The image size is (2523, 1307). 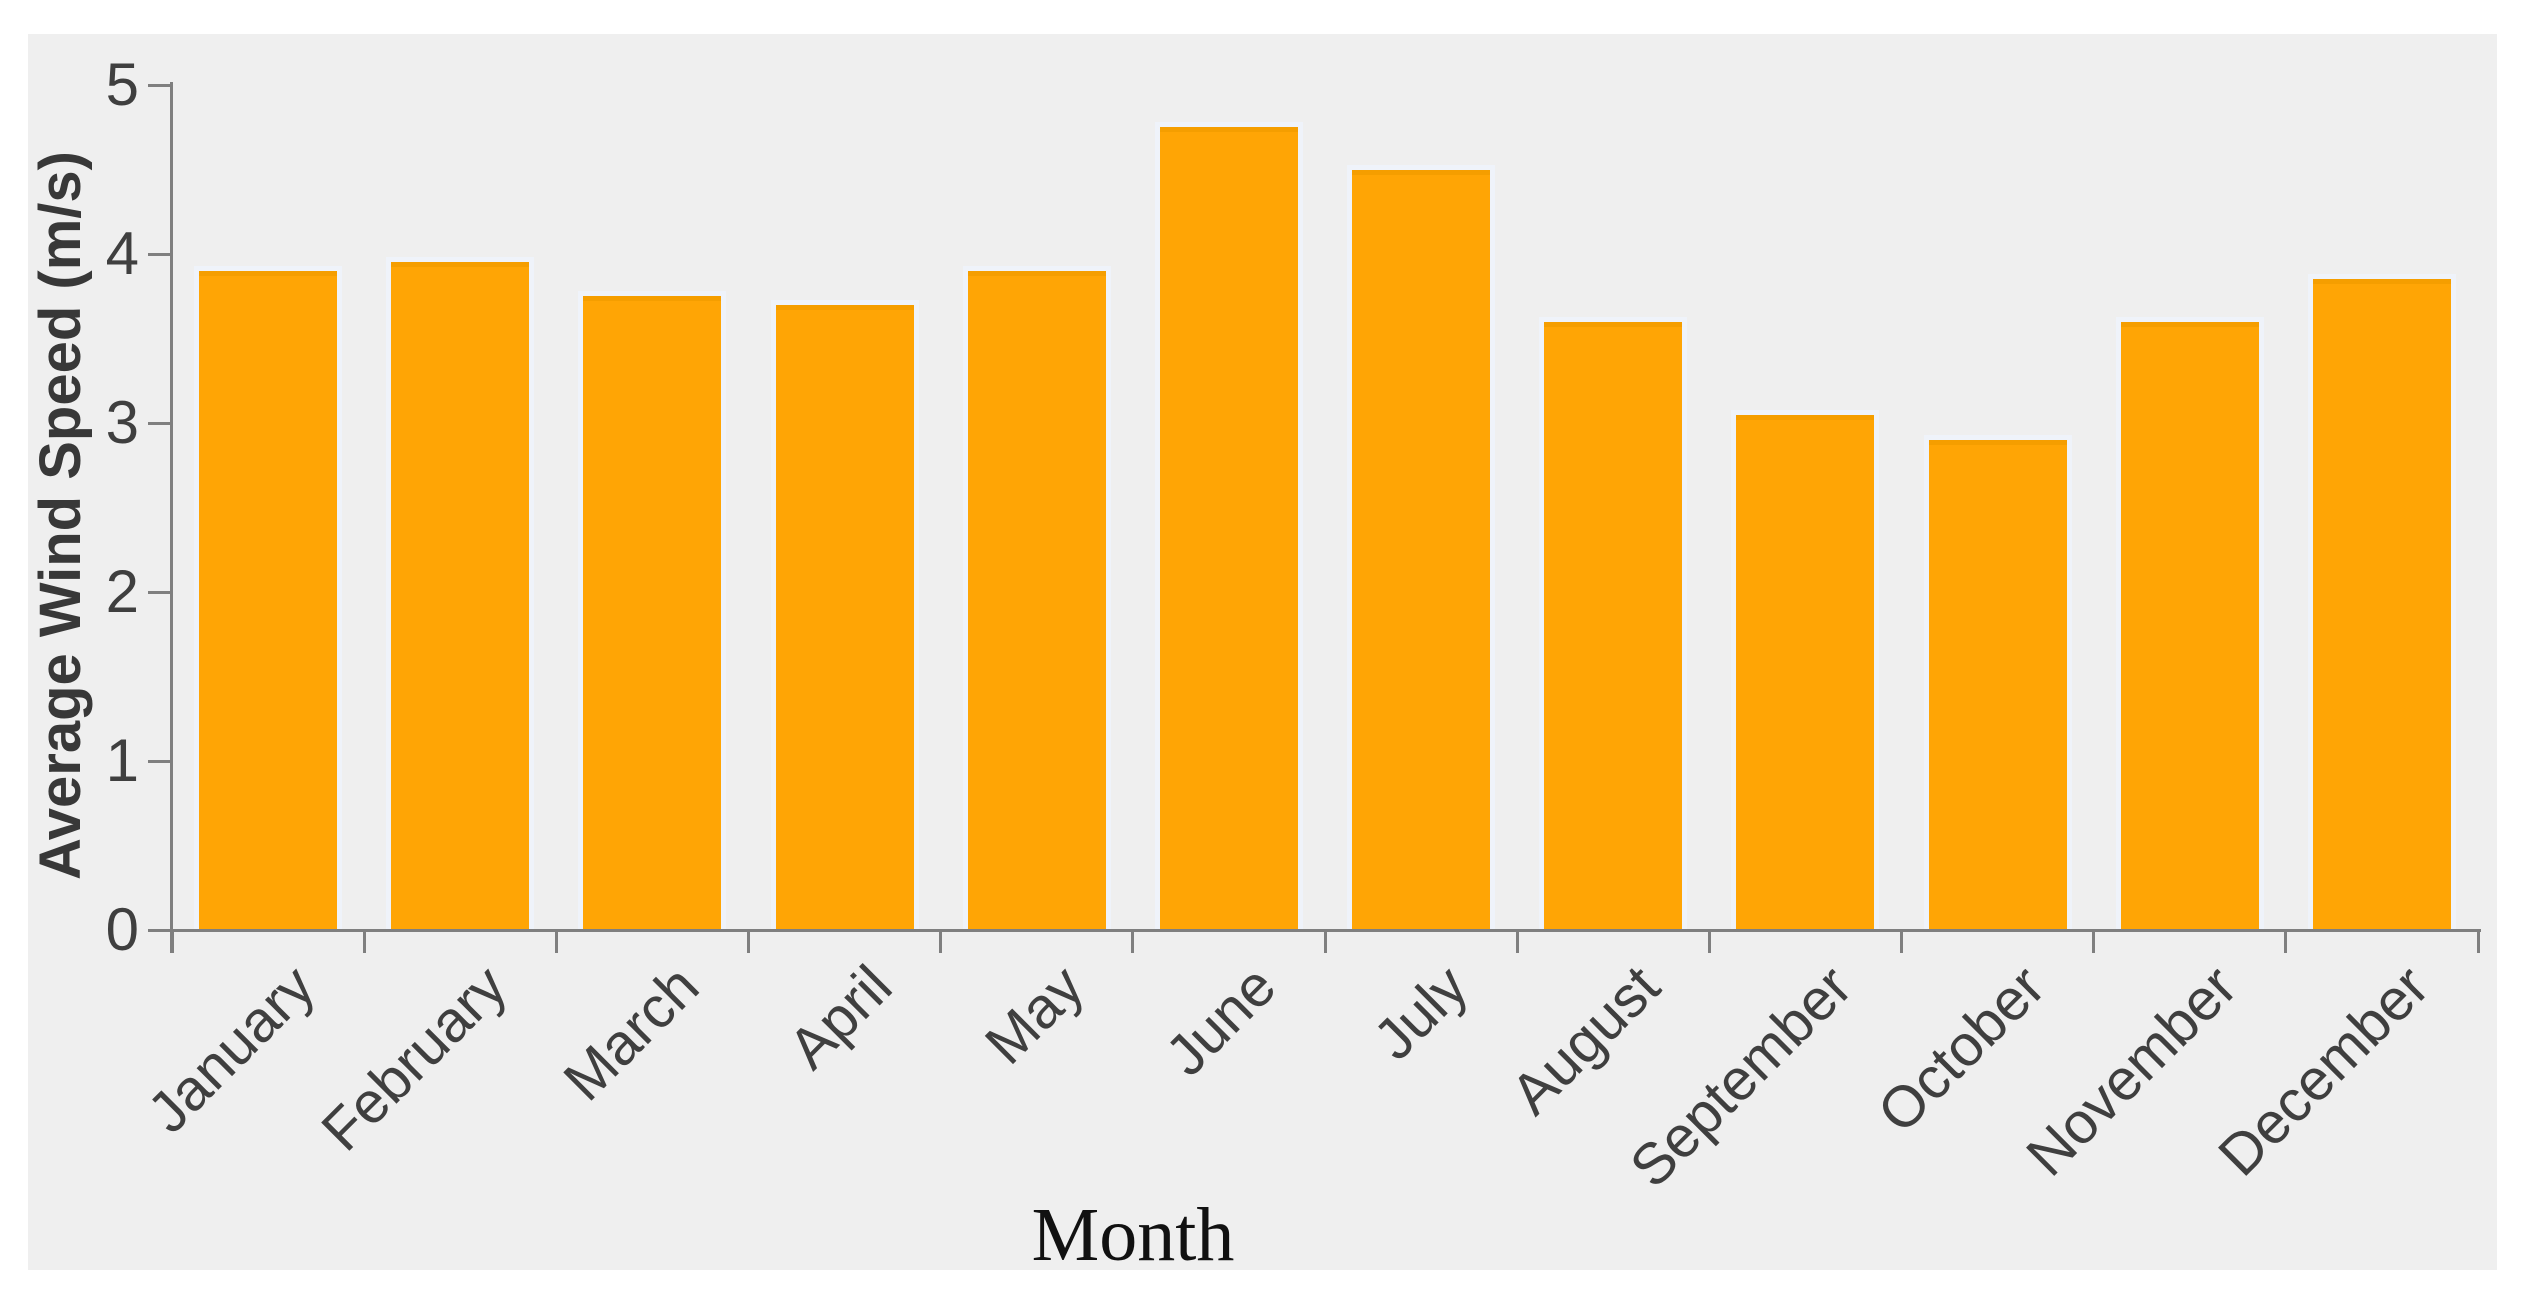 What do you see at coordinates (2381, 602) in the screenshot?
I see `bar-december` at bounding box center [2381, 602].